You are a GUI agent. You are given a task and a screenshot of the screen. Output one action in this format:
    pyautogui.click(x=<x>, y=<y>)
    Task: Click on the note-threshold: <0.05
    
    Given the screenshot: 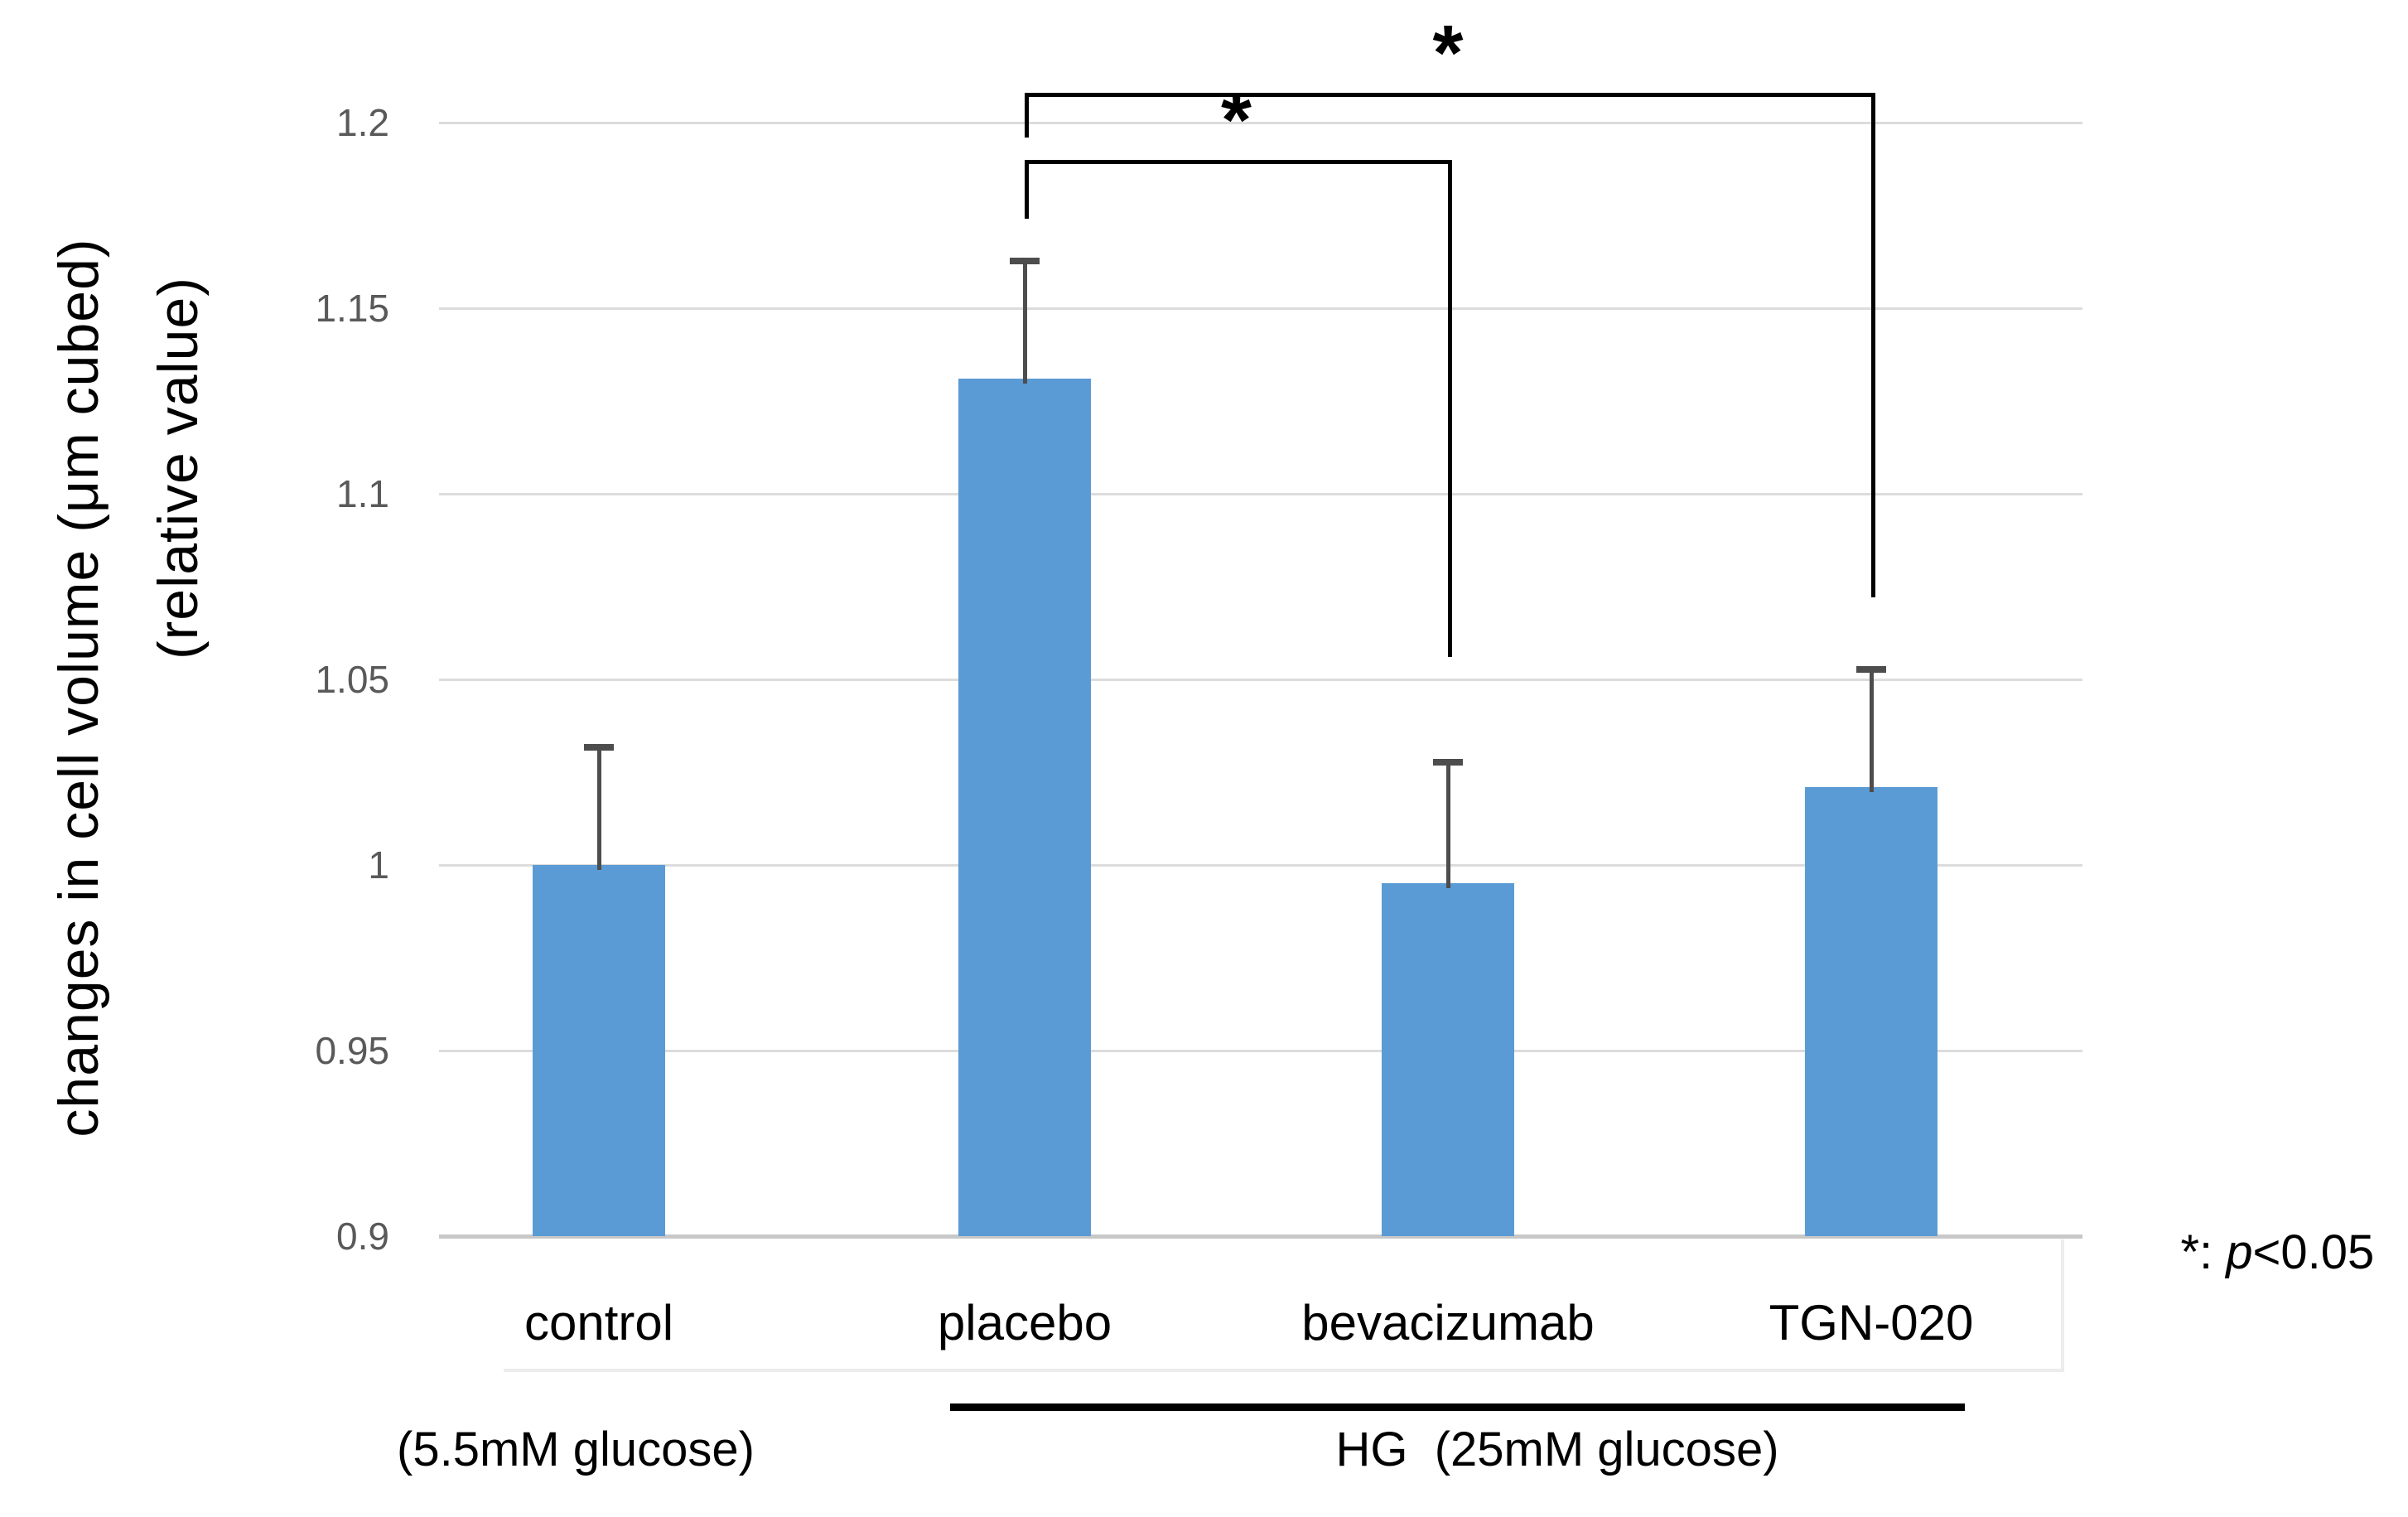 What is the action you would take?
    pyautogui.click(x=2313, y=1252)
    